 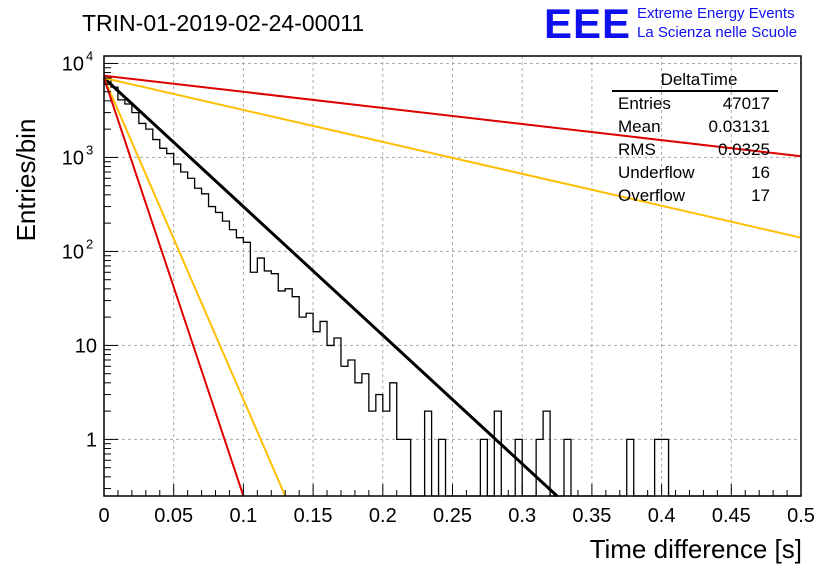 What do you see at coordinates (383, 516) in the screenshot?
I see `x-tick-label: 0.2` at bounding box center [383, 516].